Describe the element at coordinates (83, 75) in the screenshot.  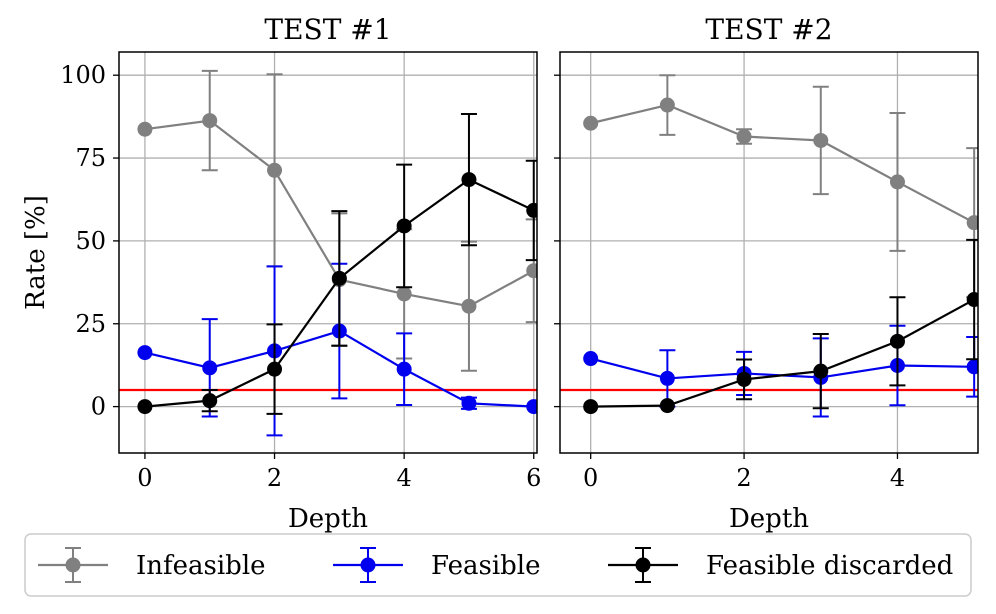
I see `y-tick-label-100: 100` at that location.